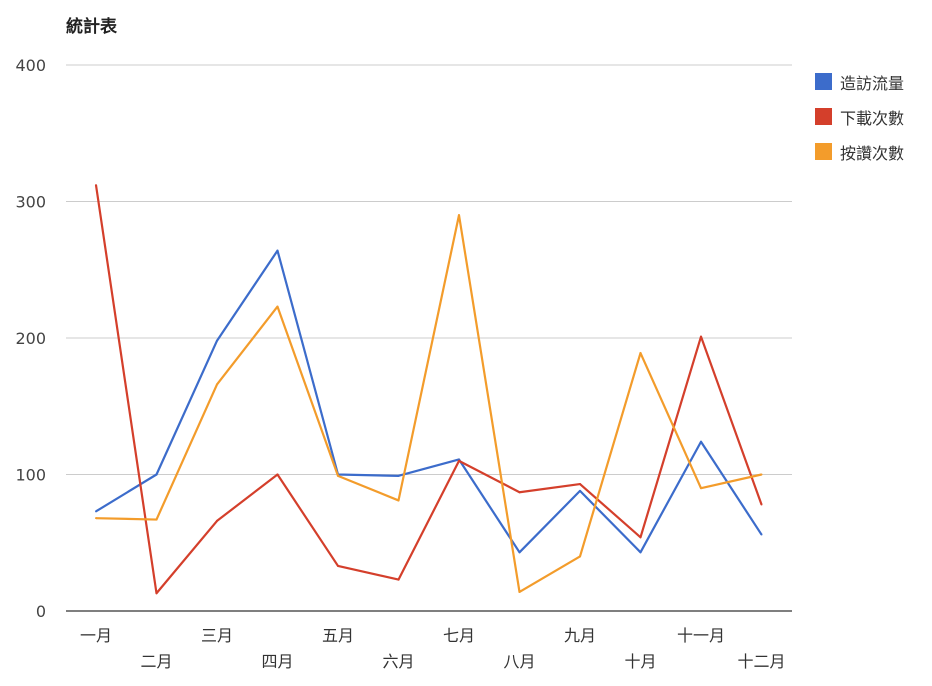 The image size is (932, 686). I want to click on x-tick-label: 八月, so click(519, 661).